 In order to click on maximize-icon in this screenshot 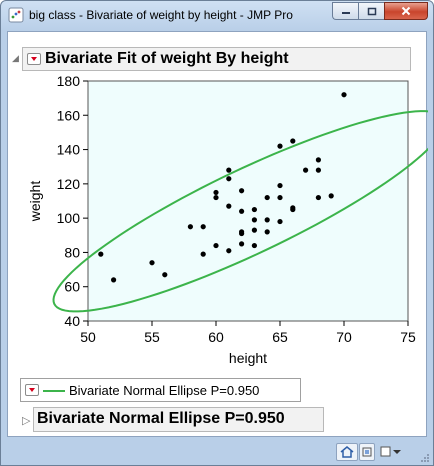, I will do `click(371, 11)`.